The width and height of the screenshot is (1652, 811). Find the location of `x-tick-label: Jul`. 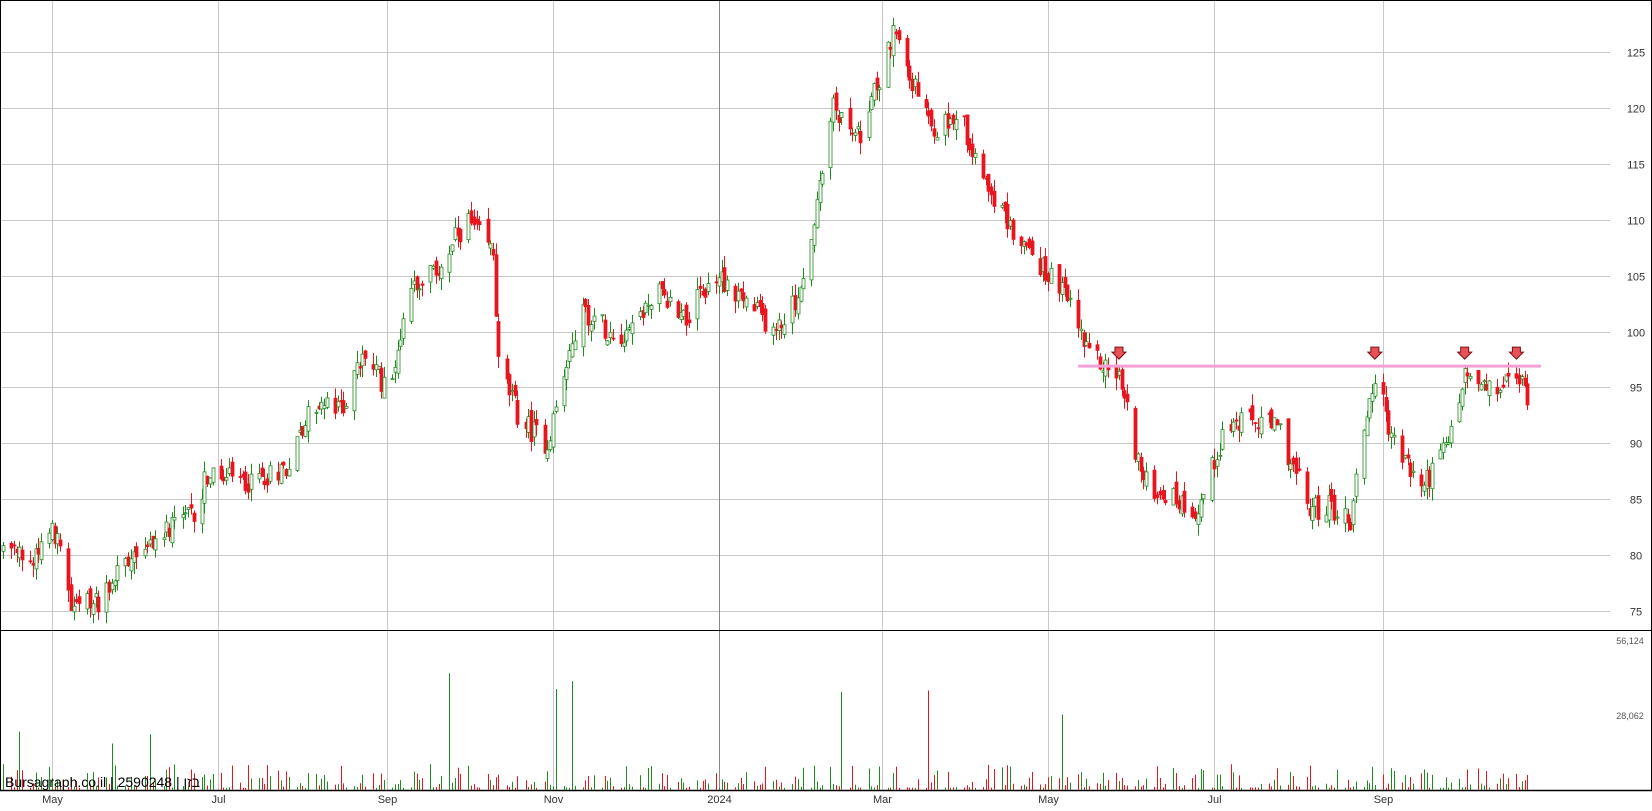

x-tick-label: Jul is located at coordinates (218, 800).